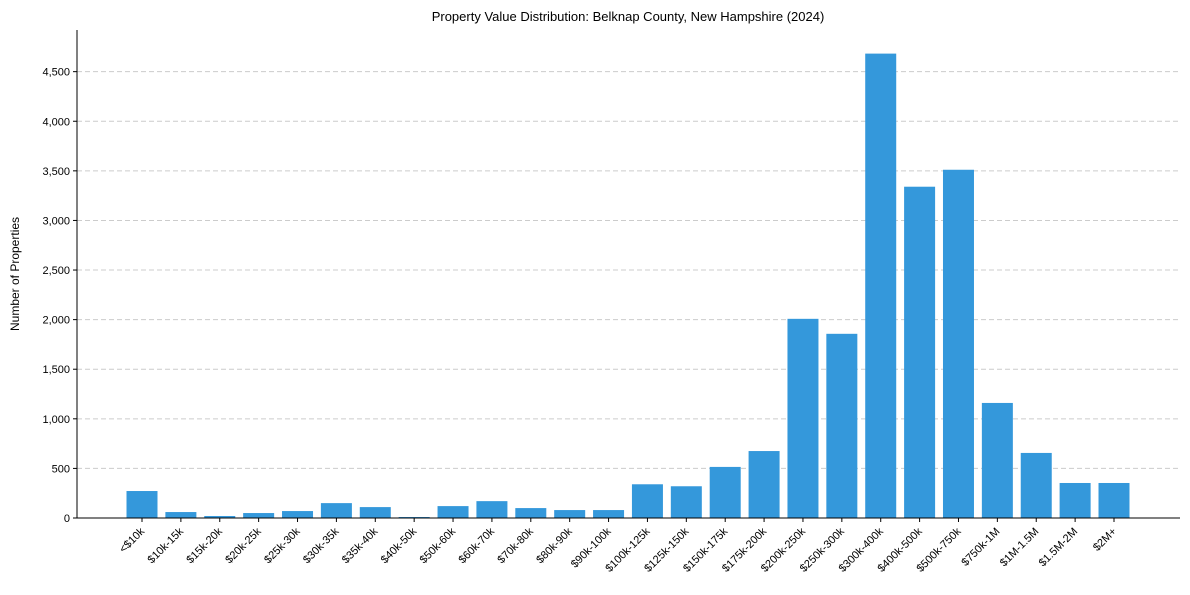 This screenshot has height=595, width=1190. What do you see at coordinates (204, 545) in the screenshot?
I see `x-tick-label: $15k-20k` at bounding box center [204, 545].